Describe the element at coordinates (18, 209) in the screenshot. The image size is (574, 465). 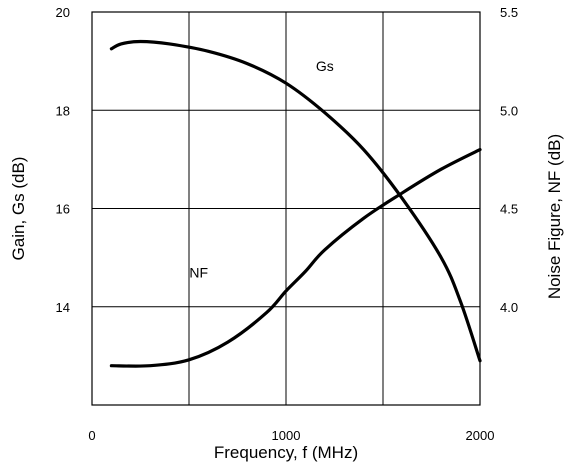
I see `y-axis-left-label: Gain, Gs (dB)` at that location.